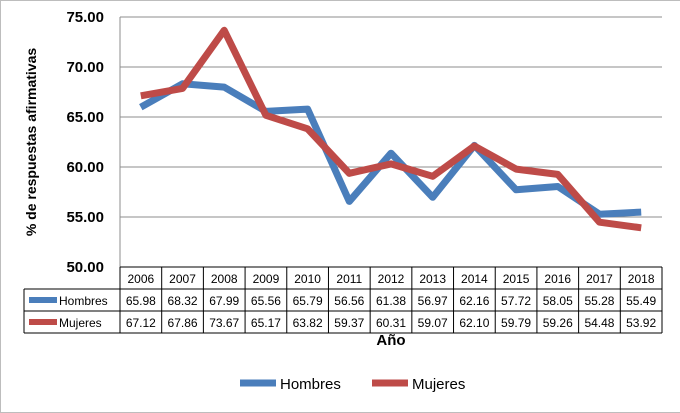 The height and width of the screenshot is (413, 680). I want to click on y-tick-label: 75.00, so click(85, 17).